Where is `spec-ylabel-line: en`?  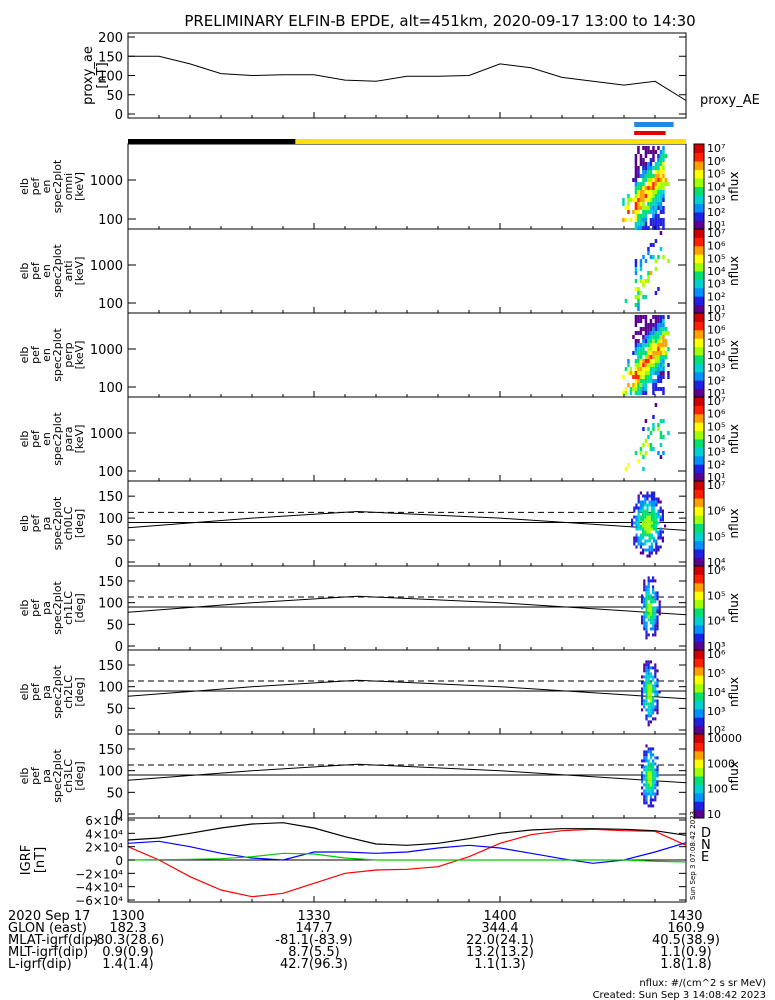
spec-ylabel-line: en is located at coordinates (46, 439).